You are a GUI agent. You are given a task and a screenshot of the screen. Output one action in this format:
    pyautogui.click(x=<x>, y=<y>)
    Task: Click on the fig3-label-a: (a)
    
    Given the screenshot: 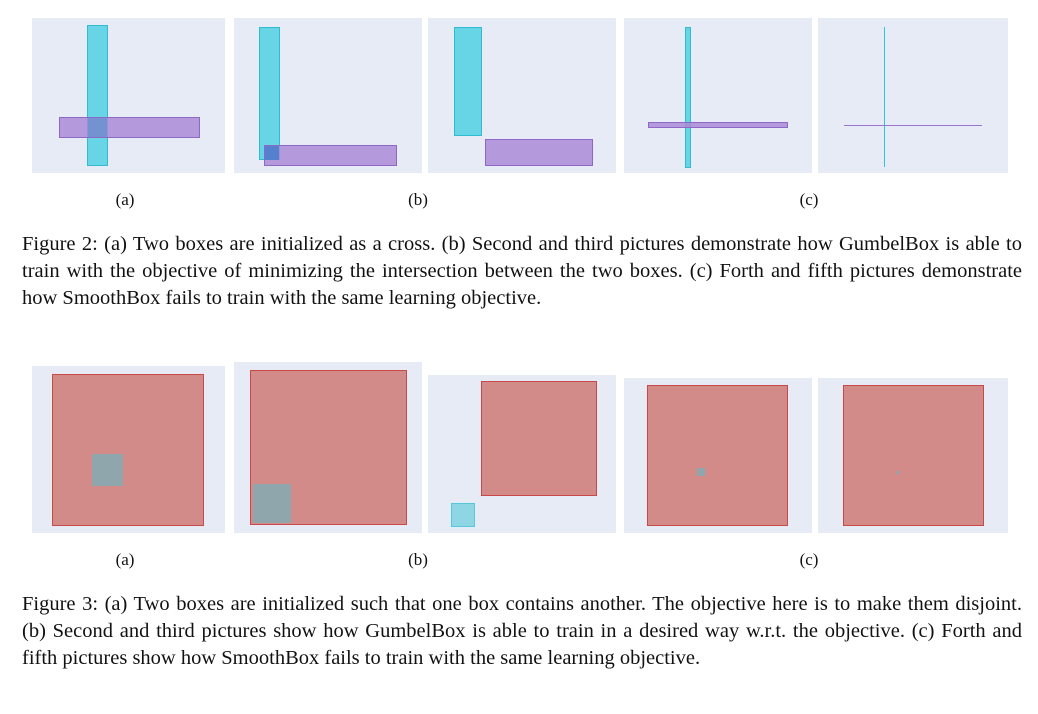 What is the action you would take?
    pyautogui.click(x=125, y=559)
    